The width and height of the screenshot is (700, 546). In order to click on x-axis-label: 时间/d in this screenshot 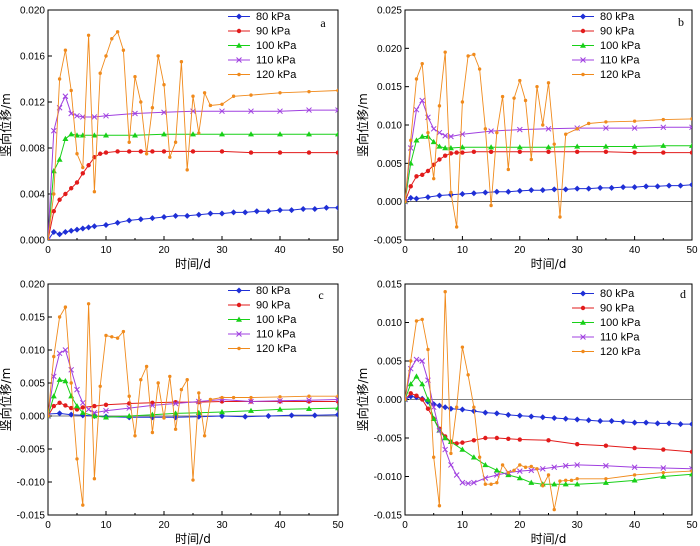, I will do `click(193, 539)`.